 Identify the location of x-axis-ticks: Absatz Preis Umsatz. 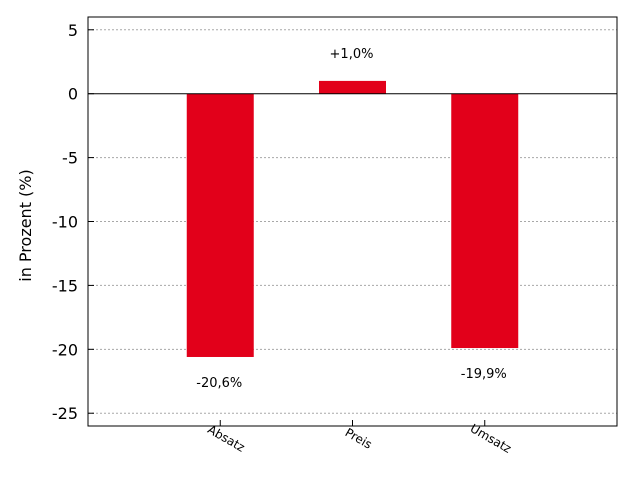
(359, 438).